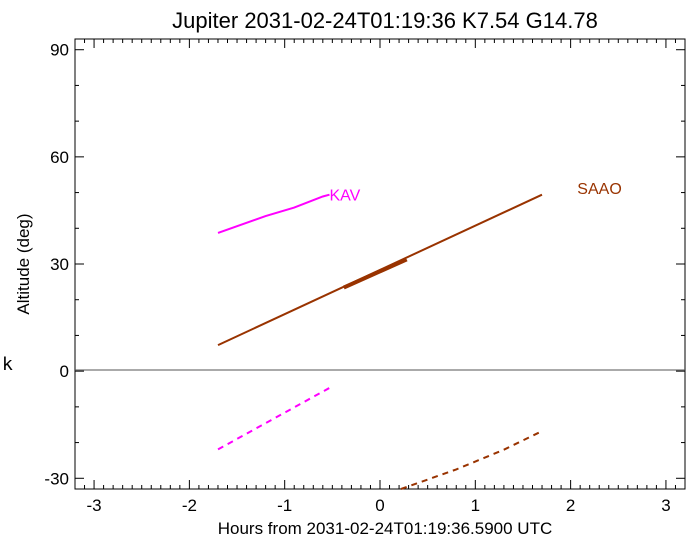 This screenshot has height=542, width=697. I want to click on x-tick-label: 0, so click(379, 505).